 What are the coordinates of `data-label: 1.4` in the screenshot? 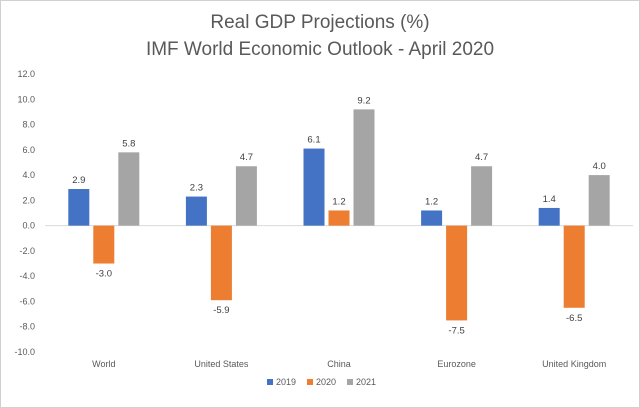 It's located at (549, 199).